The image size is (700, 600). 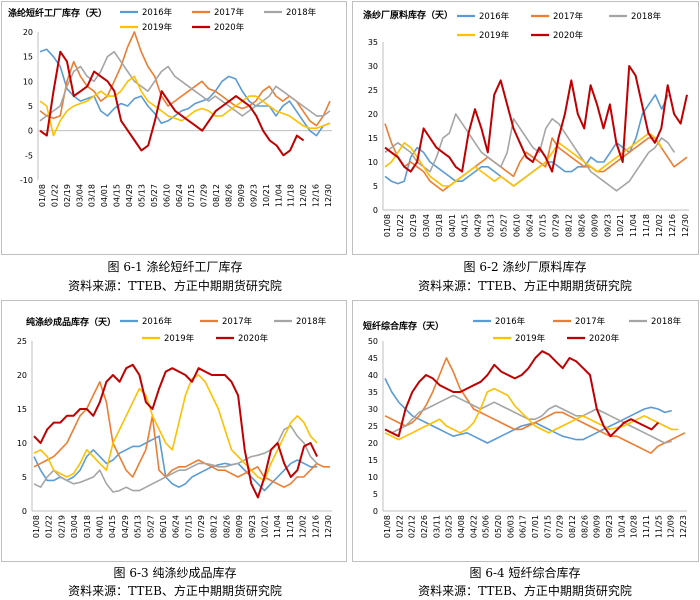 What do you see at coordinates (683, 526) in the screenshot?
I see `x-tick-label: 12/23` at bounding box center [683, 526].